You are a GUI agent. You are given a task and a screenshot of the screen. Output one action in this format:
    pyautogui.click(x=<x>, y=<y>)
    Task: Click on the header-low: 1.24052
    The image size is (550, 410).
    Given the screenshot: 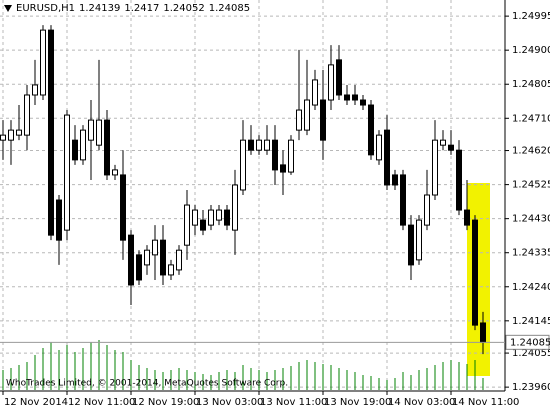 What is the action you would take?
    pyautogui.click(x=184, y=8)
    